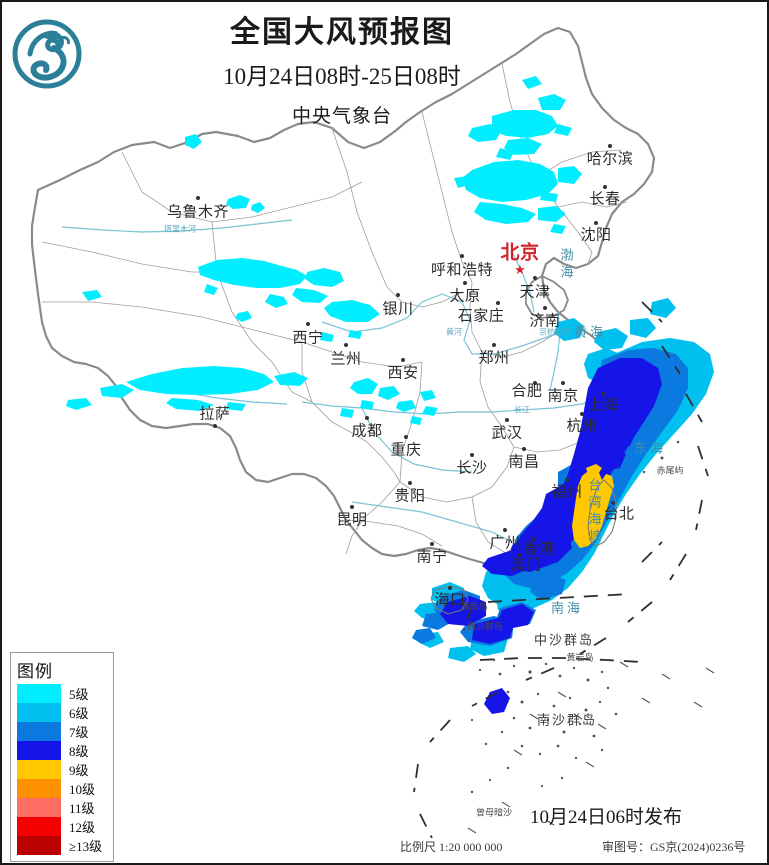 The width and height of the screenshot is (769, 865). What do you see at coordinates (410, 496) in the screenshot?
I see `city-label-city: 贵阳` at bounding box center [410, 496].